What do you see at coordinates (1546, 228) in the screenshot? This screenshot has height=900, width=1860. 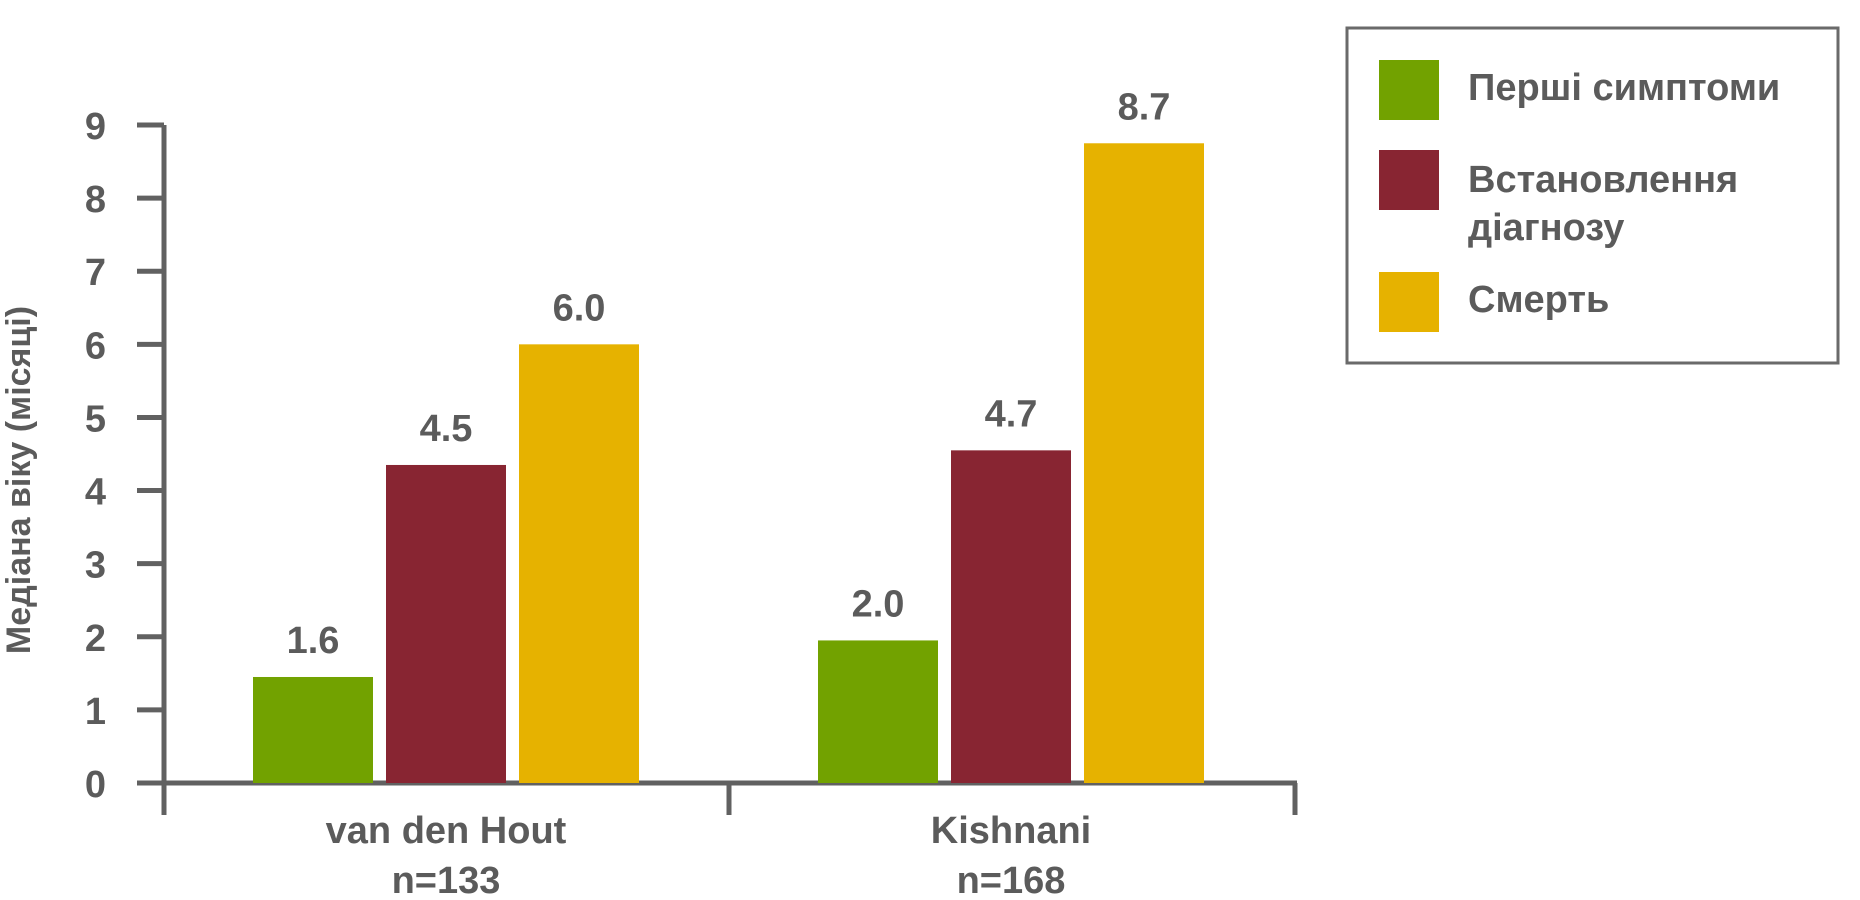 I see `legend-label: діагнозу` at bounding box center [1546, 228].